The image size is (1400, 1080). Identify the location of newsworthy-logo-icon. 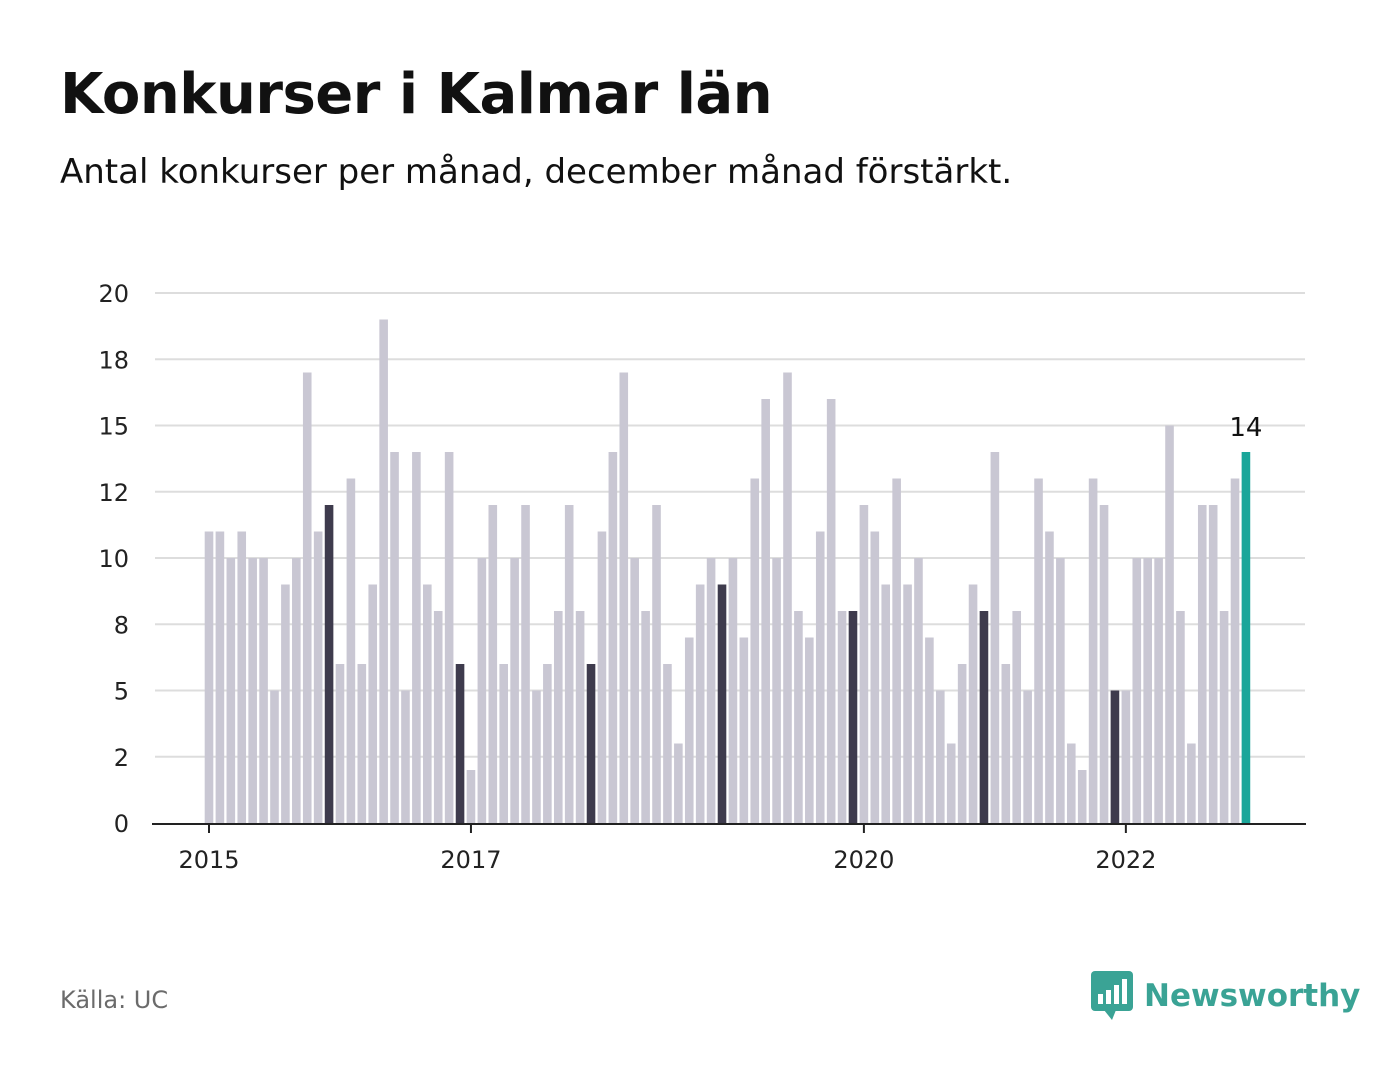
(1112, 995).